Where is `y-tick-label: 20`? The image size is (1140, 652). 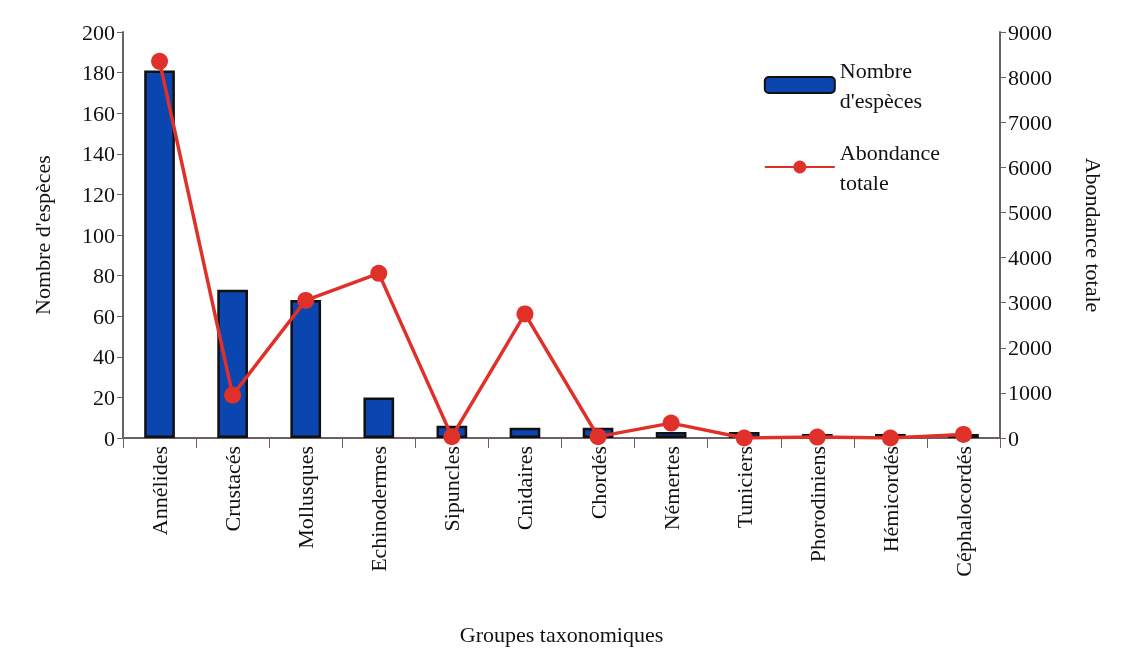
y-tick-label: 20 is located at coordinates (104, 397).